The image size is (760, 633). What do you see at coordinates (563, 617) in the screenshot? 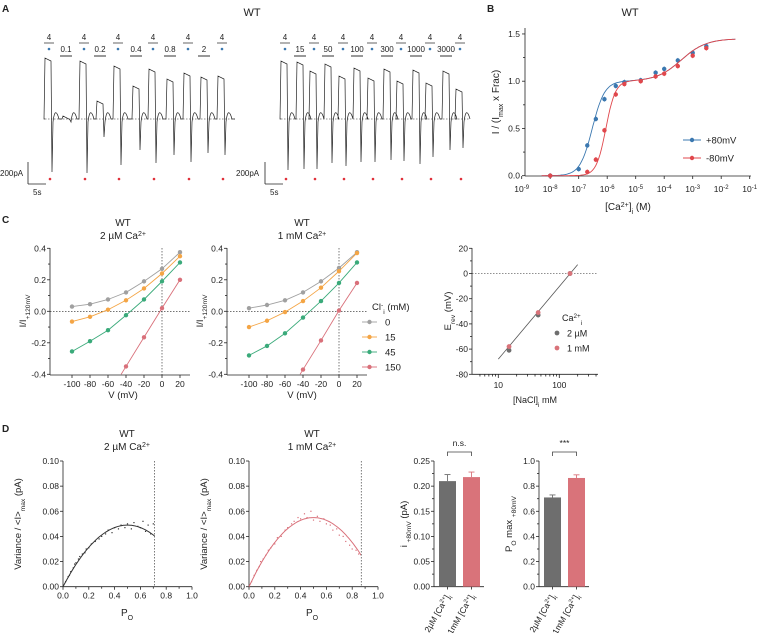
I see `category-label-part: 1mM [Ca` at bounding box center [563, 617].